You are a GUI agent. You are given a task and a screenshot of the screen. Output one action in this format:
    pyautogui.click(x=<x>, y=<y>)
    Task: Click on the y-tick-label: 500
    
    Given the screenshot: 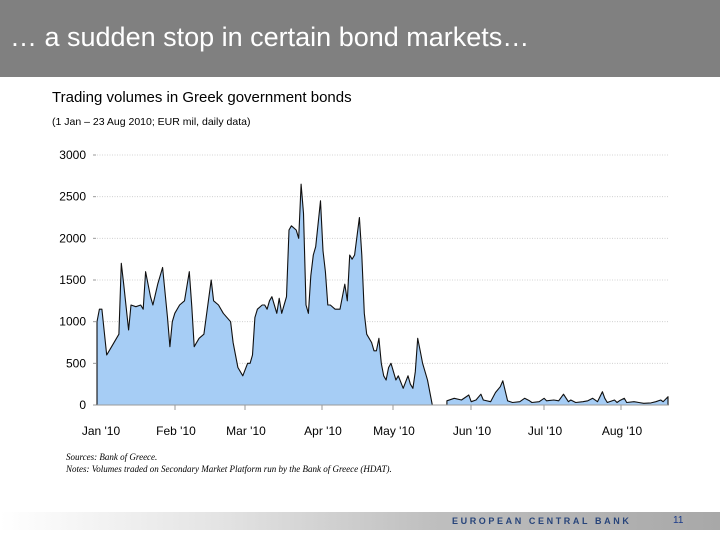 What is the action you would take?
    pyautogui.click(x=76, y=363)
    